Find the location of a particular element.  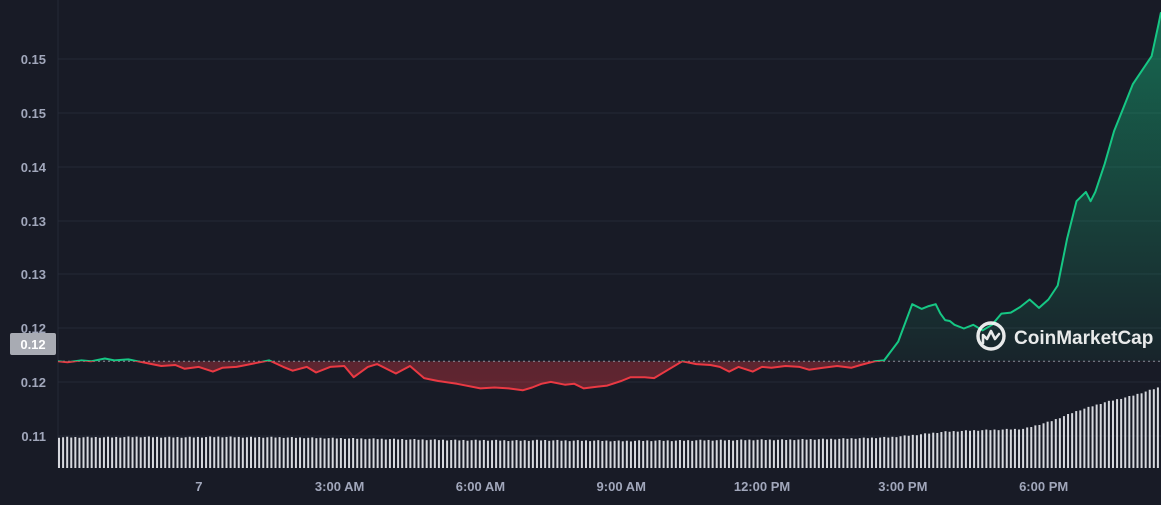

baseline-tag-box is located at coordinates (33, 344).